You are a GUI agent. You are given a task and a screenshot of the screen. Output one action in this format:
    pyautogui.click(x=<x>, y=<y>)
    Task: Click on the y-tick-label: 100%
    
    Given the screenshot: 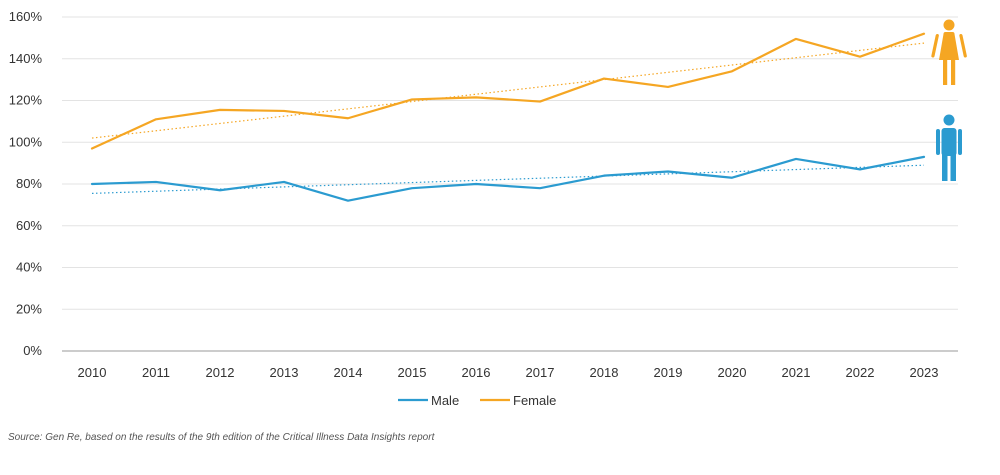 What is the action you would take?
    pyautogui.click(x=26, y=141)
    